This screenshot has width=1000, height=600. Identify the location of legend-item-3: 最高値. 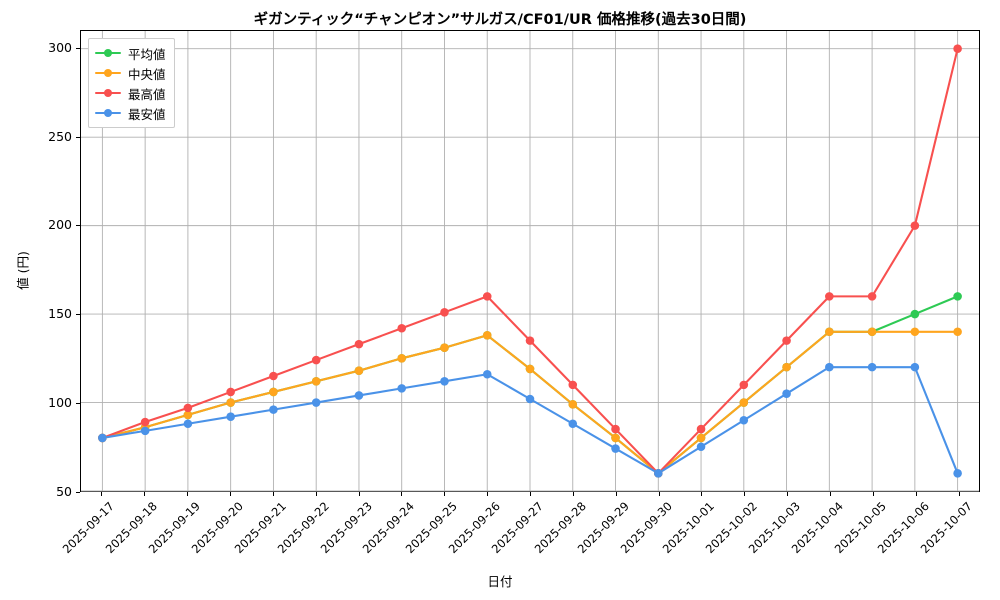
(130, 93).